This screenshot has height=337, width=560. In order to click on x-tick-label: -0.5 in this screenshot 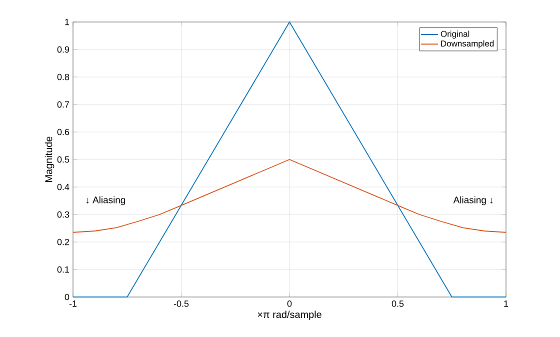, I will do `click(181, 303)`.